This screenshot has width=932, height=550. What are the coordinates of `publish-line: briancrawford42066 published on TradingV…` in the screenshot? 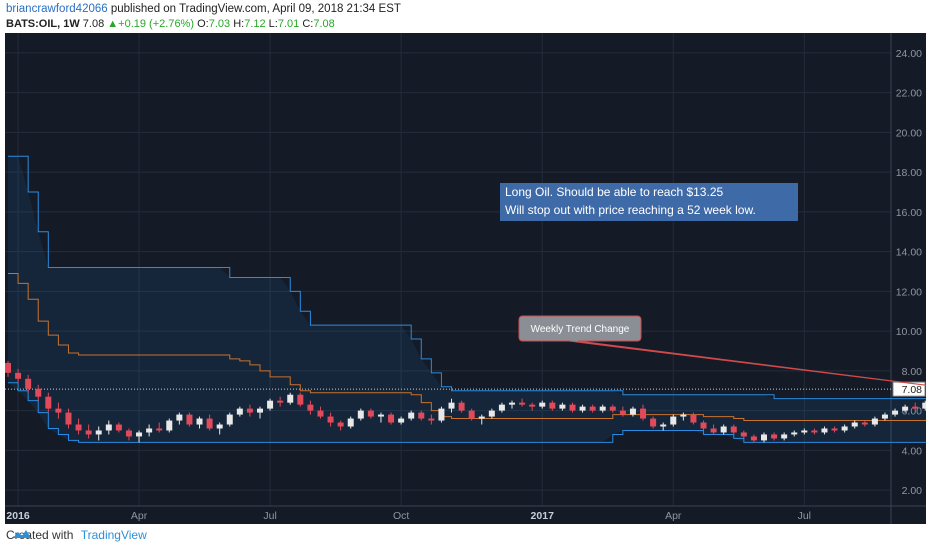 It's located at (203, 9).